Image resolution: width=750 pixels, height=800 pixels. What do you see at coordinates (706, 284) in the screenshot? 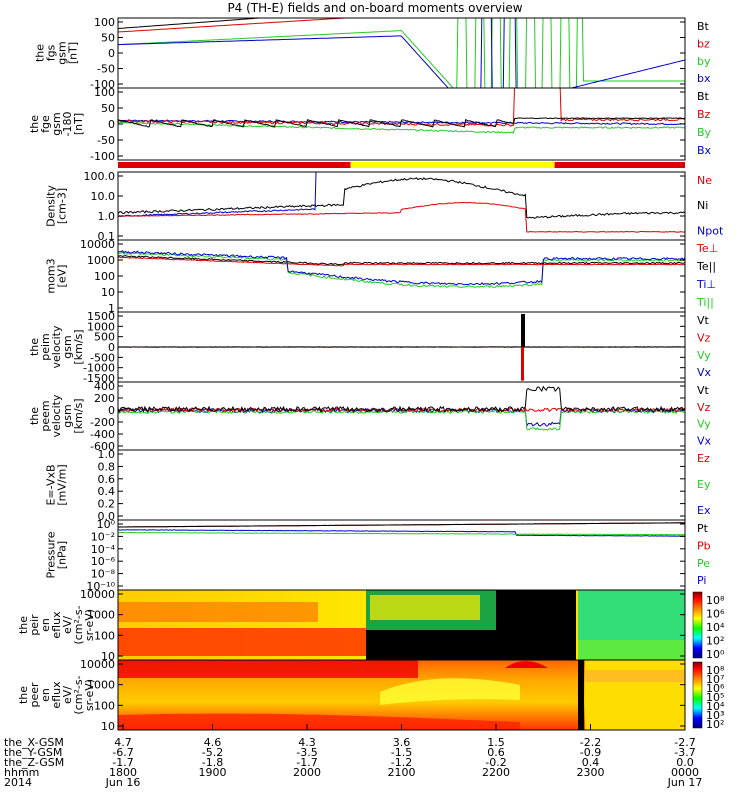
I see `legend-temperature-2: Ti⊥` at bounding box center [706, 284].